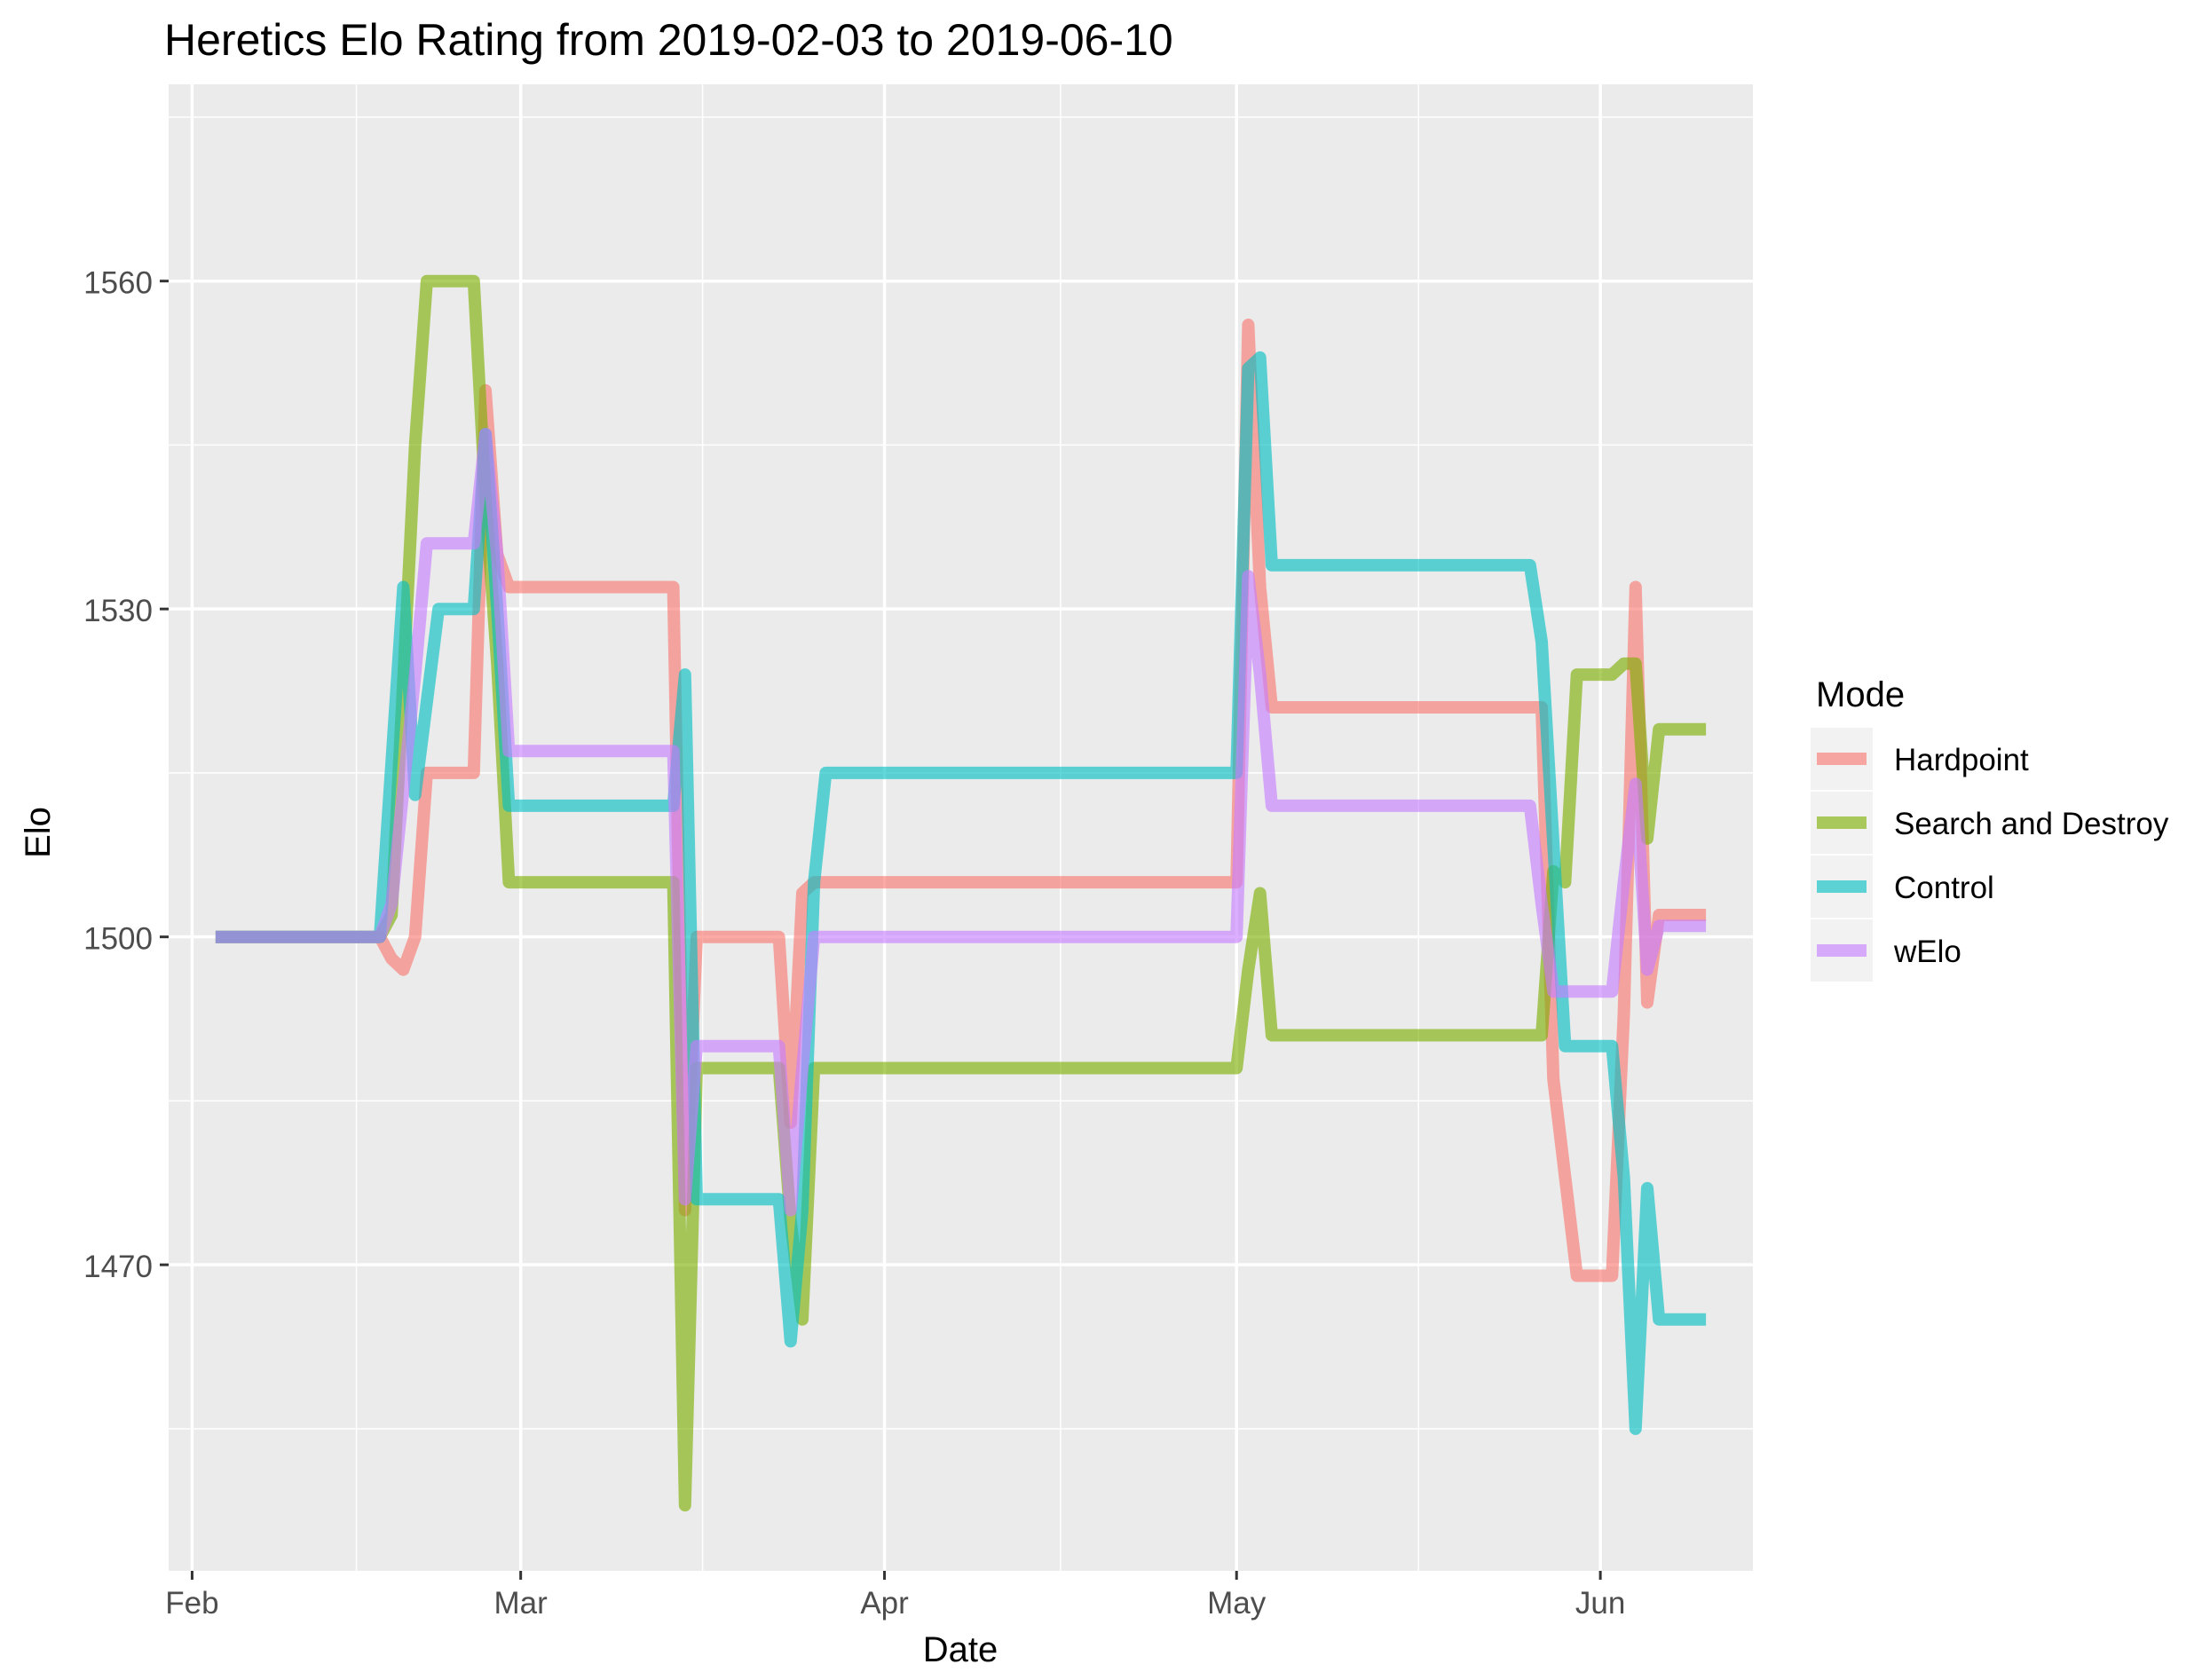 The image size is (2210, 1680). I want to click on legend-label-welo: wElo, so click(1927, 952).